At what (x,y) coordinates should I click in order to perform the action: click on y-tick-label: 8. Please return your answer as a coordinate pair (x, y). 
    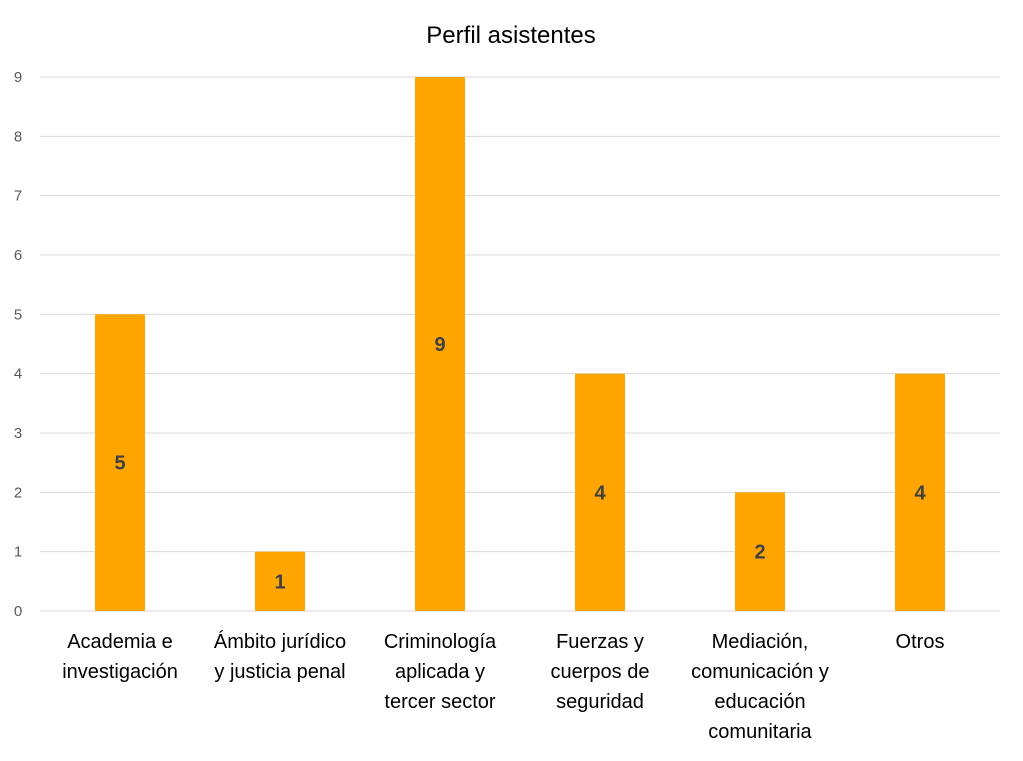
    Looking at the image, I should click on (18, 136).